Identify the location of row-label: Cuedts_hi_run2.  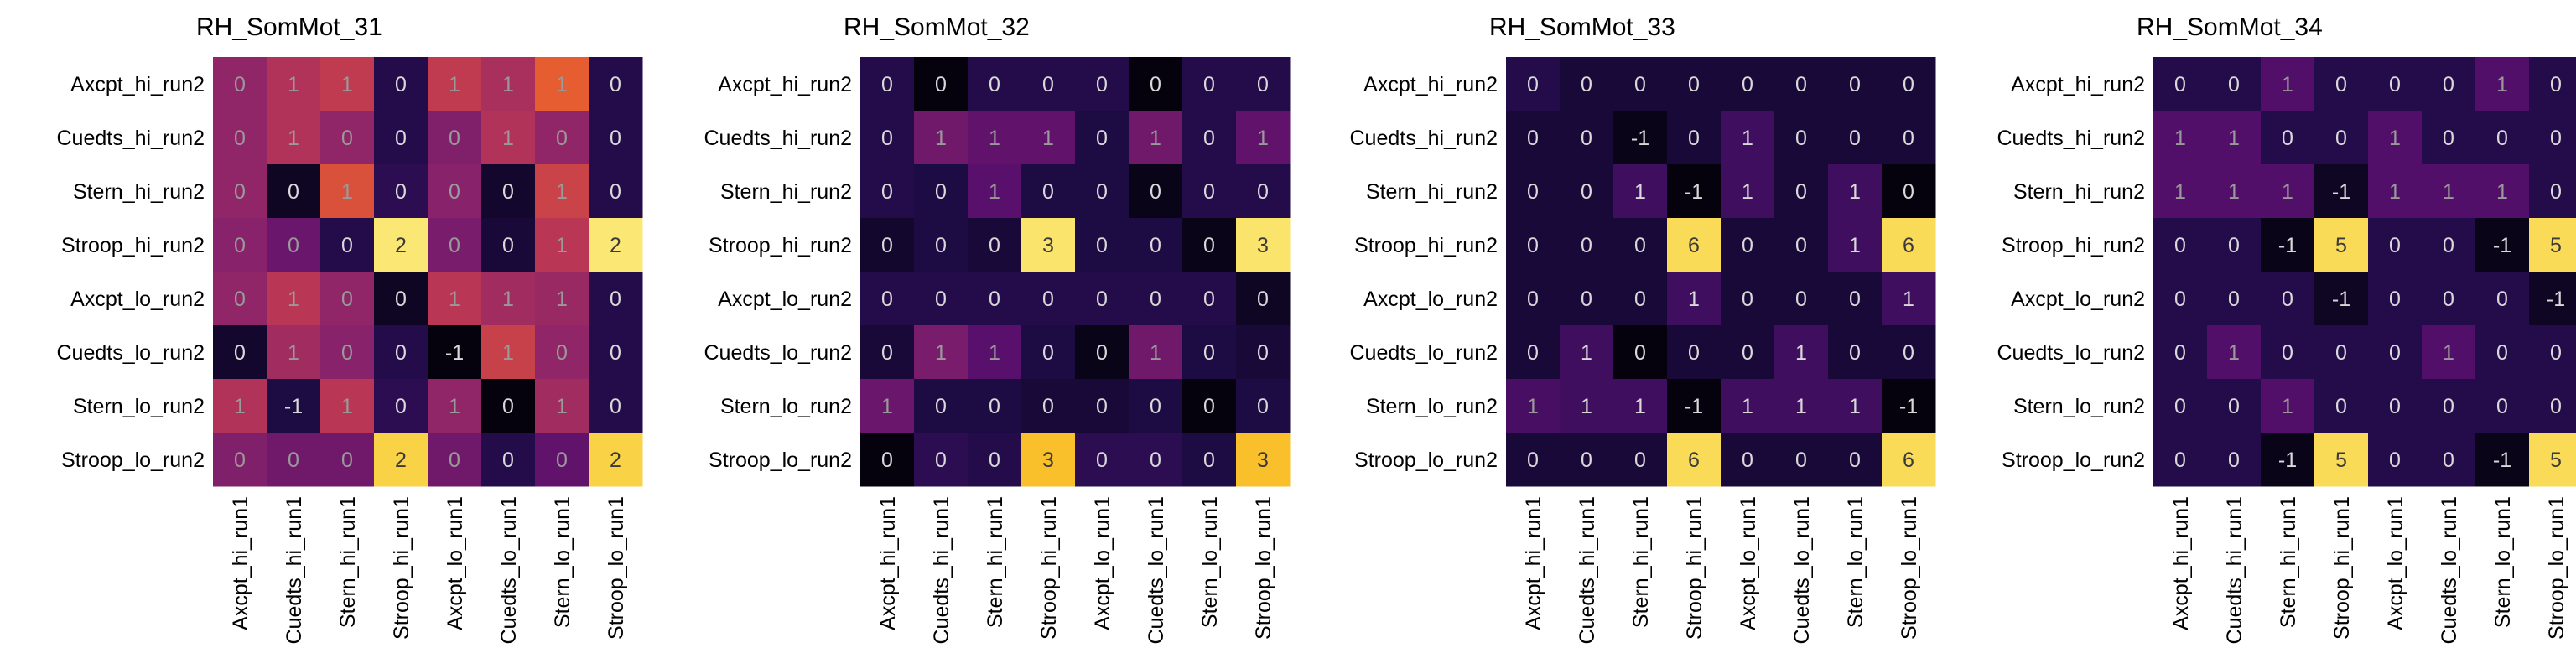
(130, 138).